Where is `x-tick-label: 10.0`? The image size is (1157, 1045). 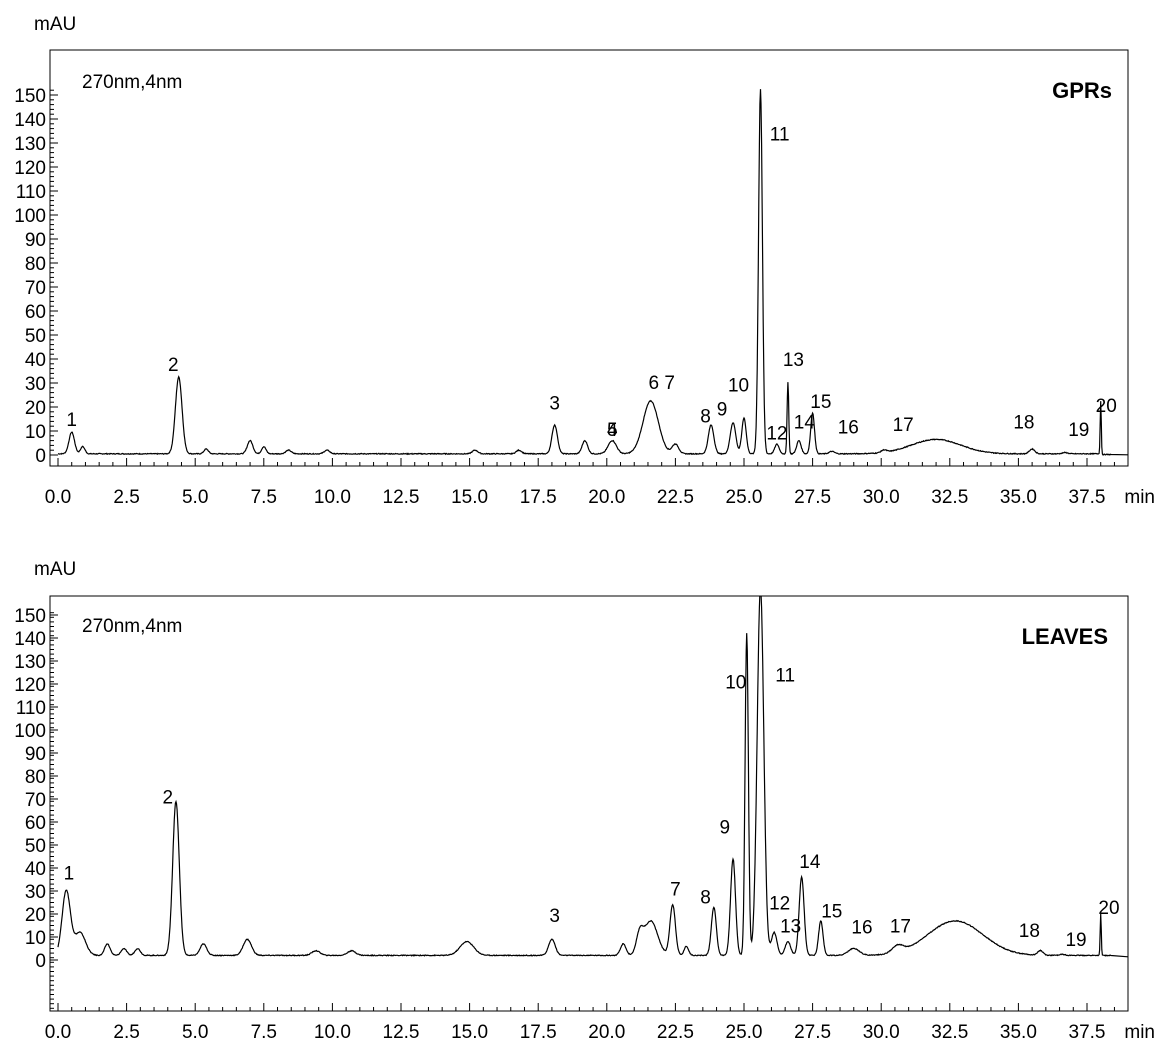 x-tick-label: 10.0 is located at coordinates (332, 497).